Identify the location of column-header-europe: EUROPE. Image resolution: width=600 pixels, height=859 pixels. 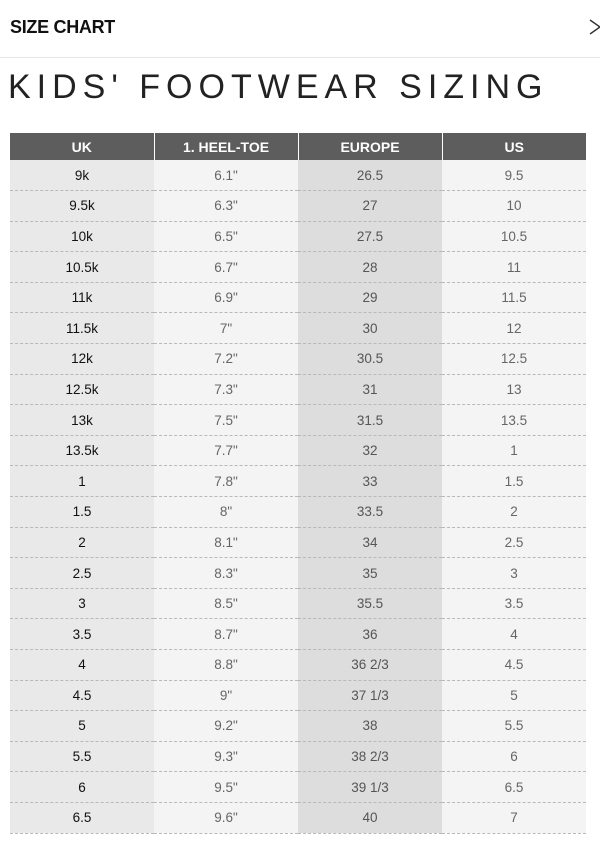
(370, 146).